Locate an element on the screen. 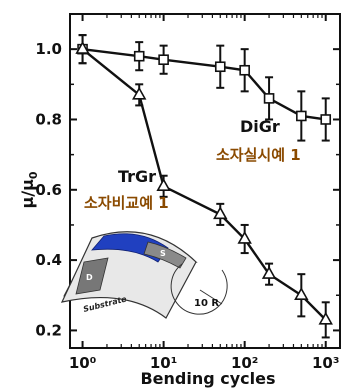  y-tick-label: 0.6 is located at coordinates (48, 190).